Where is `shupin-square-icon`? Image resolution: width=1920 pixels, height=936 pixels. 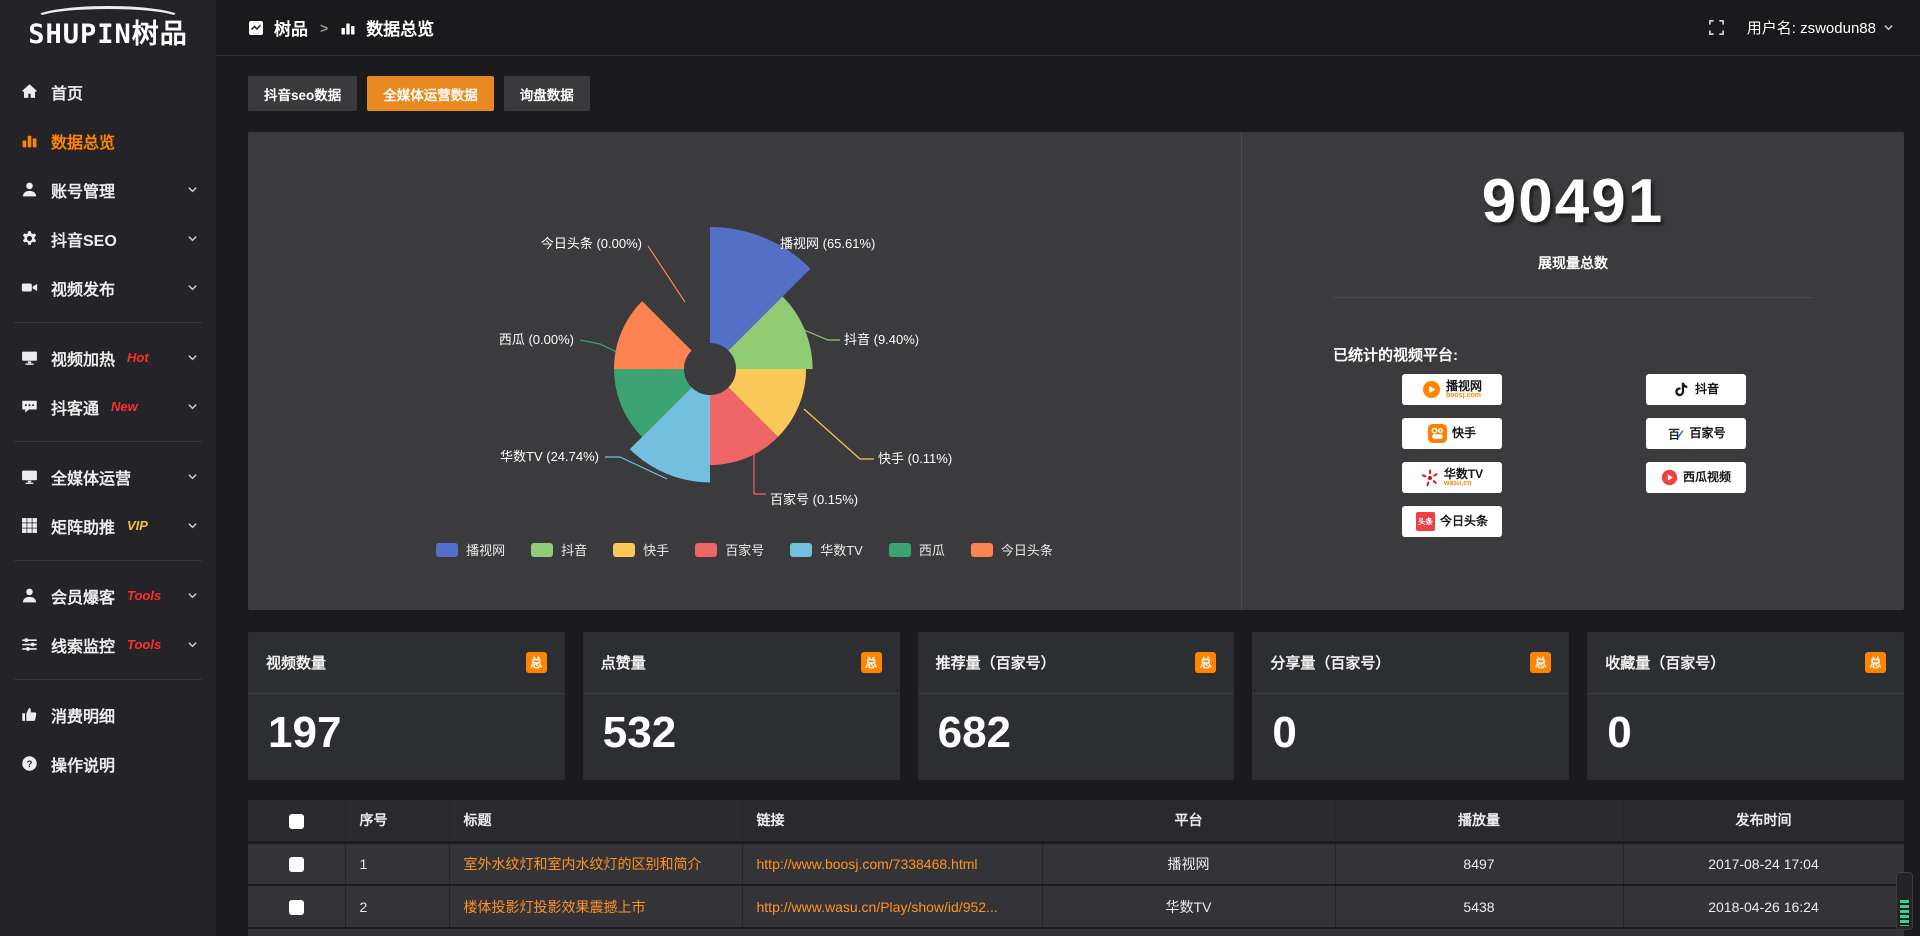 shupin-square-icon is located at coordinates (256, 28).